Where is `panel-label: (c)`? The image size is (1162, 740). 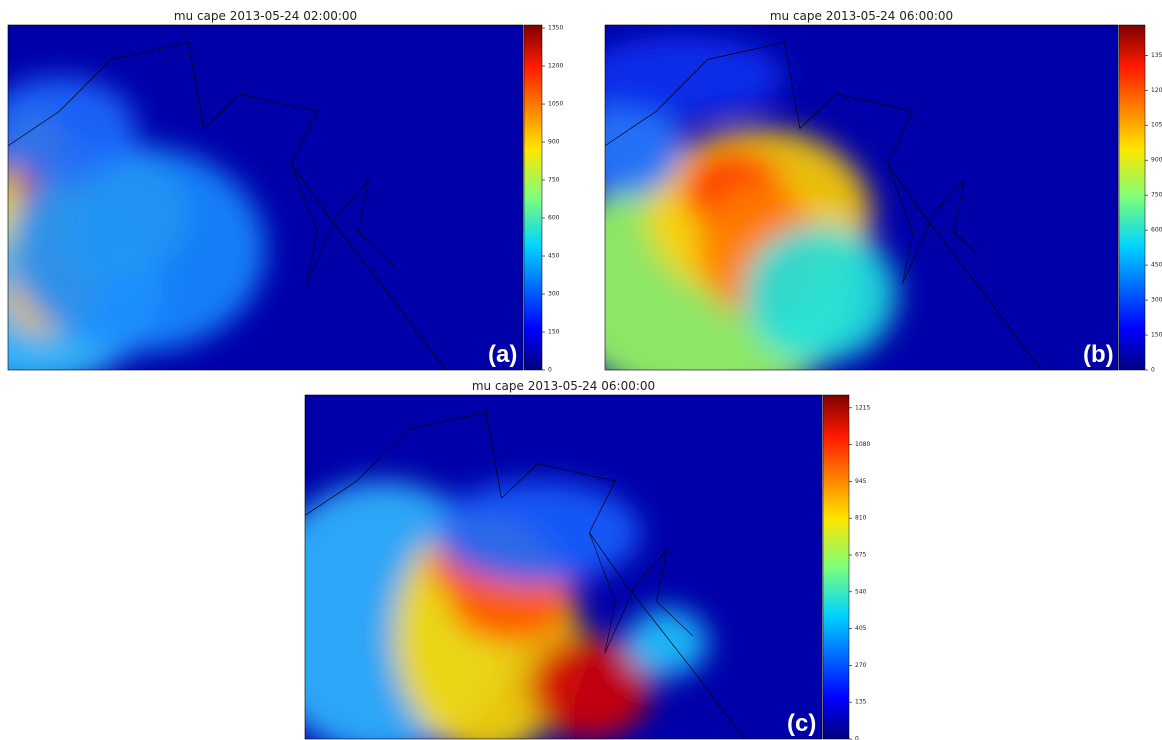
panel-label: (c) is located at coordinates (801, 723).